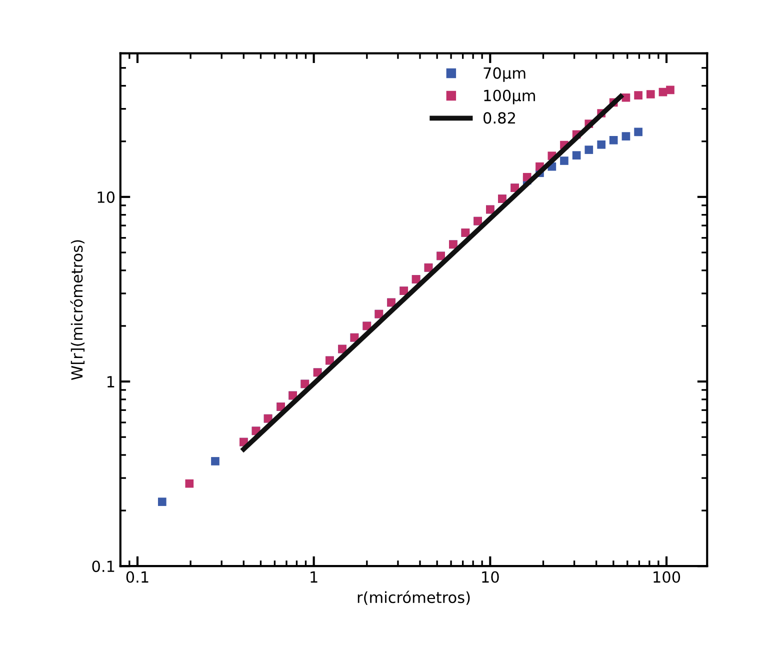 This screenshot has width=762, height=666. Describe the element at coordinates (314, 577) in the screenshot. I see `x-tick-label: 1` at that location.